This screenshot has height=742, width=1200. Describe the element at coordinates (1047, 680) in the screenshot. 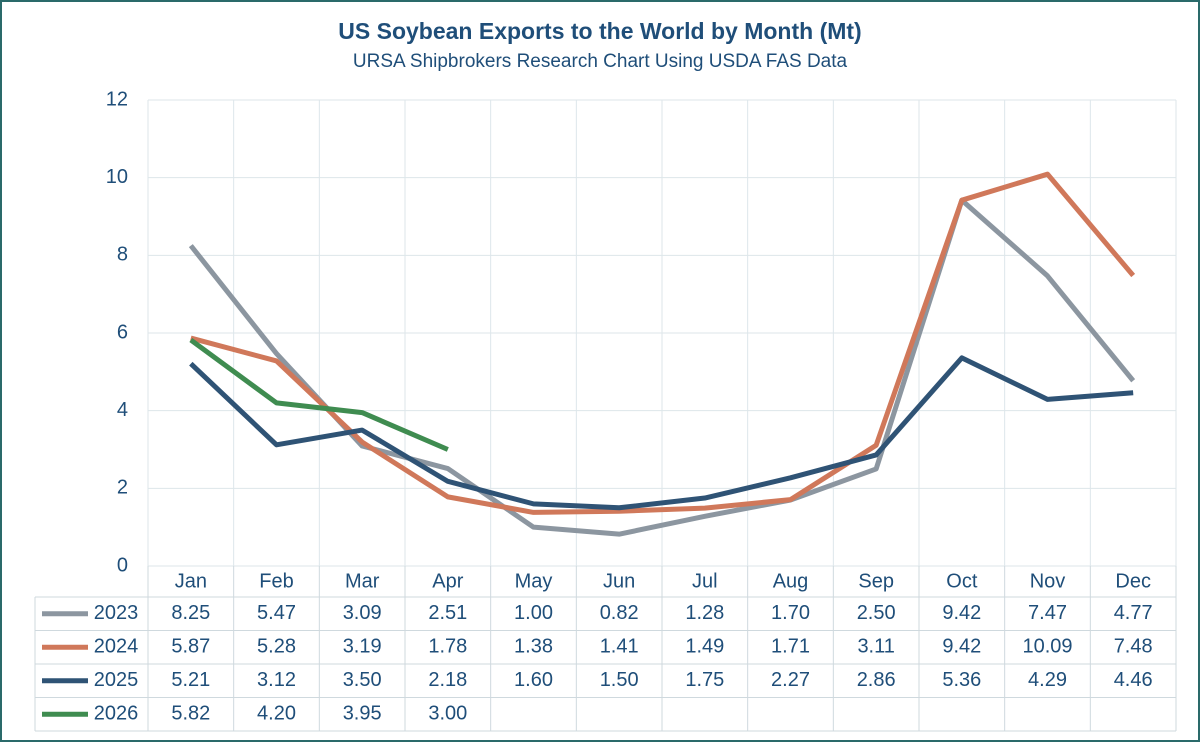

I see `table-value: 4.29` at that location.